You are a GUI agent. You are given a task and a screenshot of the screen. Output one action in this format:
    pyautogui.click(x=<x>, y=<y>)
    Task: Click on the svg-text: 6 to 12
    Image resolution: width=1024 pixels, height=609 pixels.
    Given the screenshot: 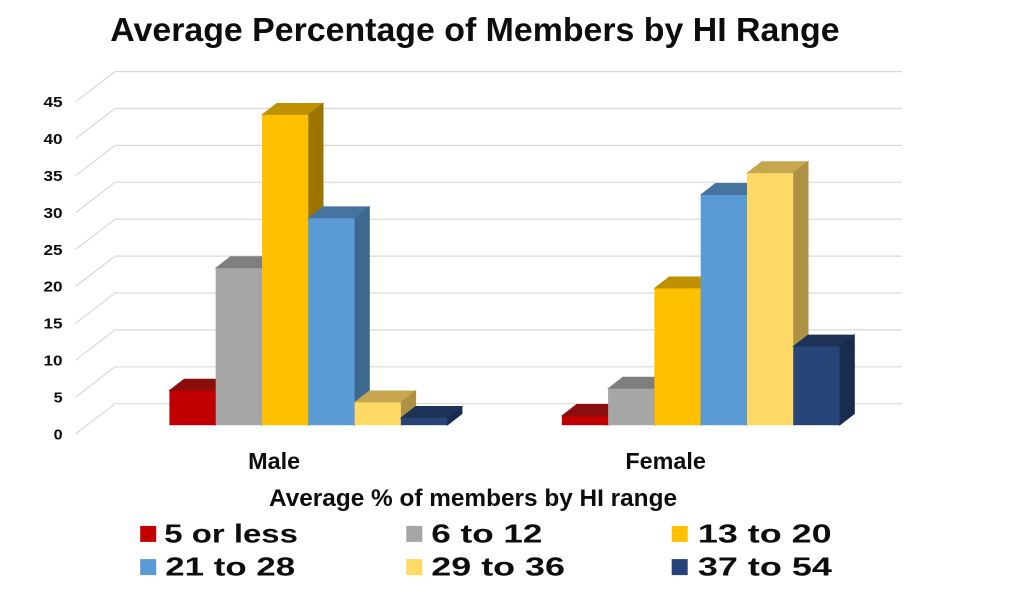 What is the action you would take?
    pyautogui.click(x=486, y=533)
    